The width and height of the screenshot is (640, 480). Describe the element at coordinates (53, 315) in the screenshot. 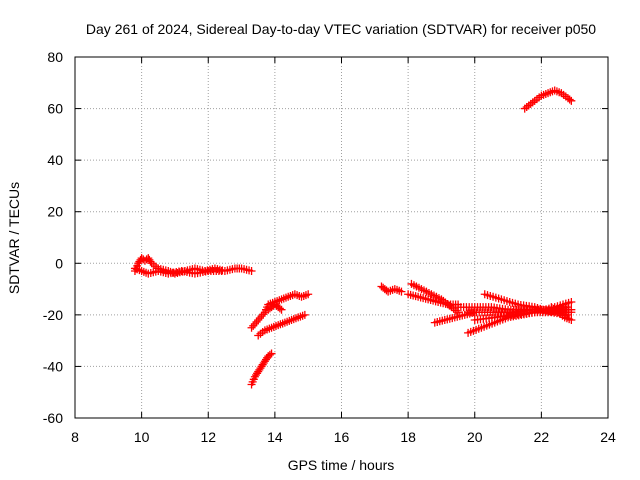

I see `y-tick-label: -20` at that location.